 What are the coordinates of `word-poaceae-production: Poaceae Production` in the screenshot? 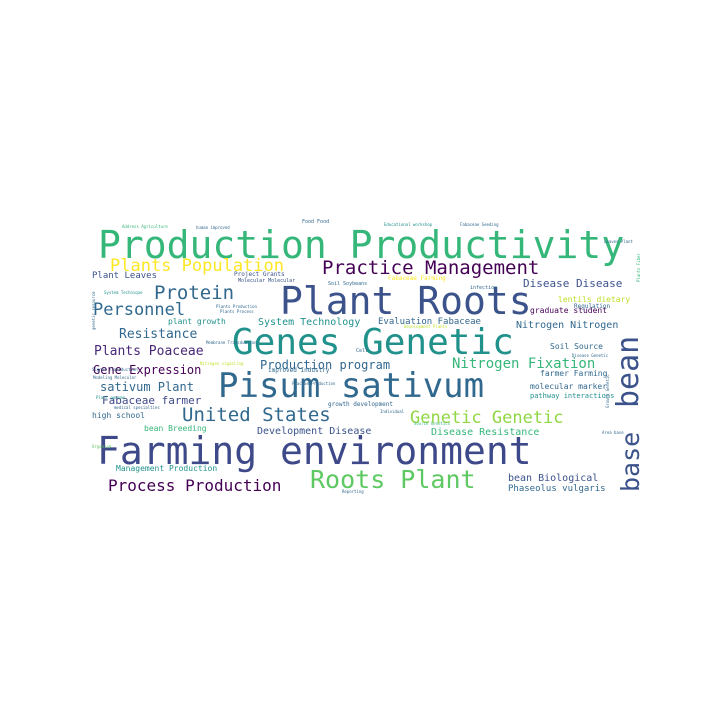 It's located at (314, 383).